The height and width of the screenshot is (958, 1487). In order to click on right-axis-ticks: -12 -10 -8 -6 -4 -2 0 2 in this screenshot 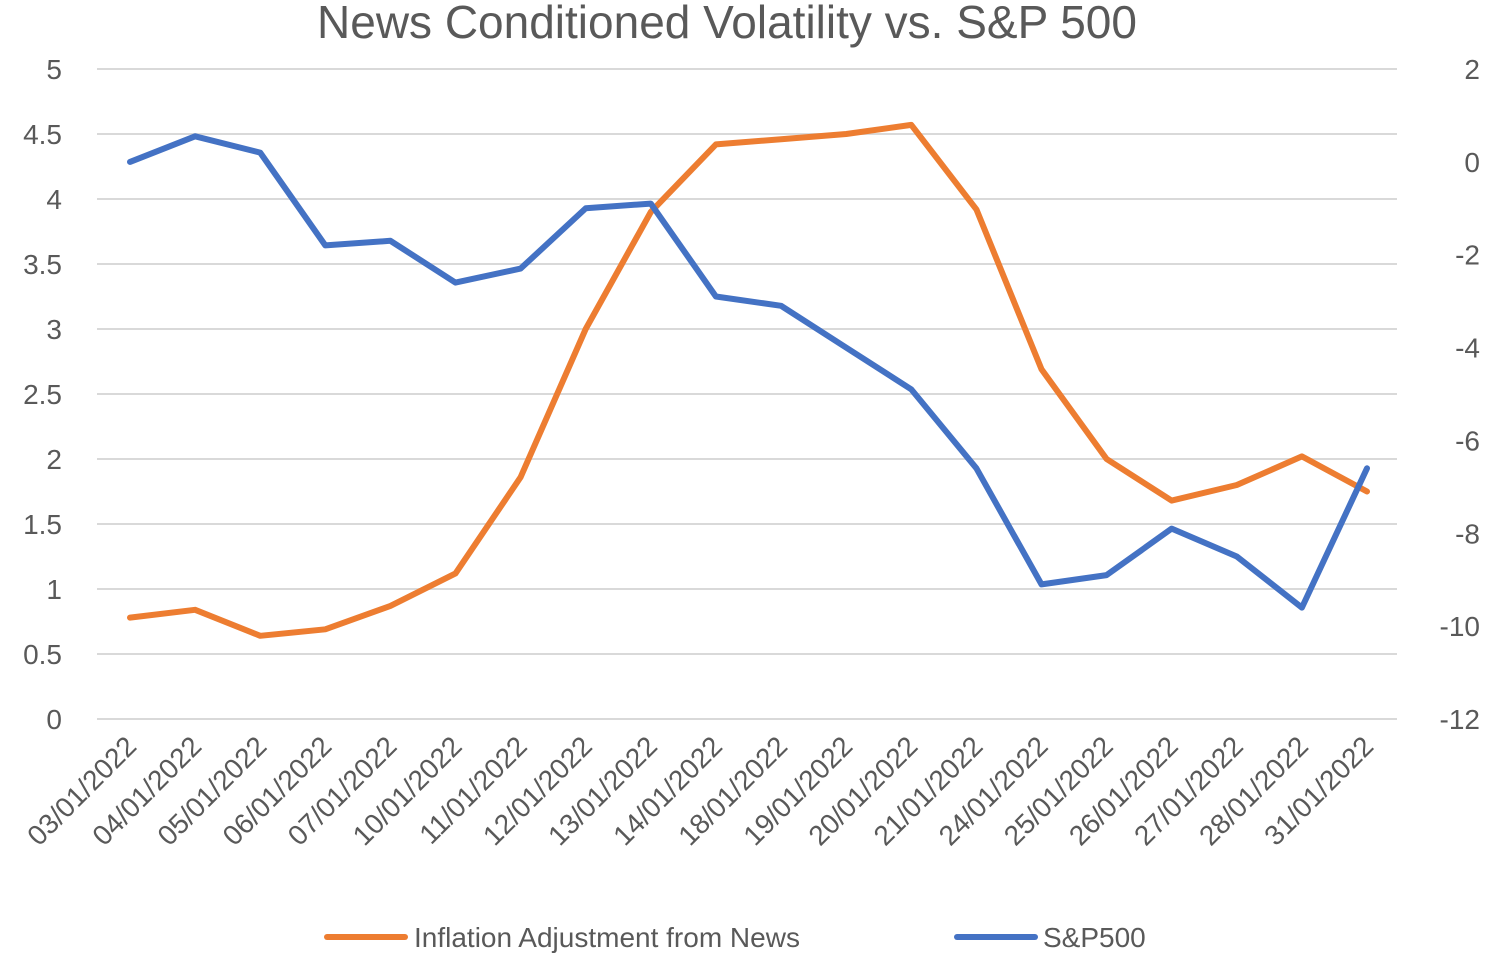, I will do `click(1460, 394)`.